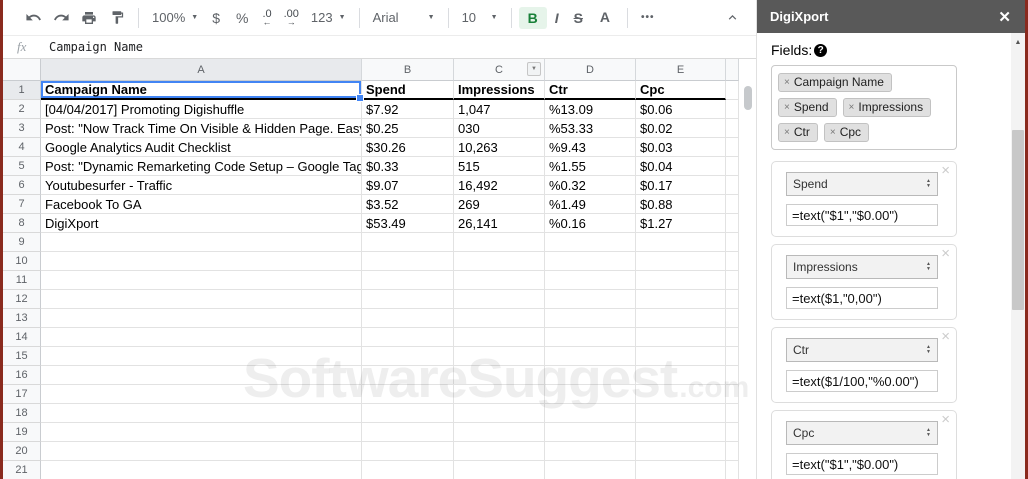 The height and width of the screenshot is (479, 1028). I want to click on cell-E19, so click(681, 432).